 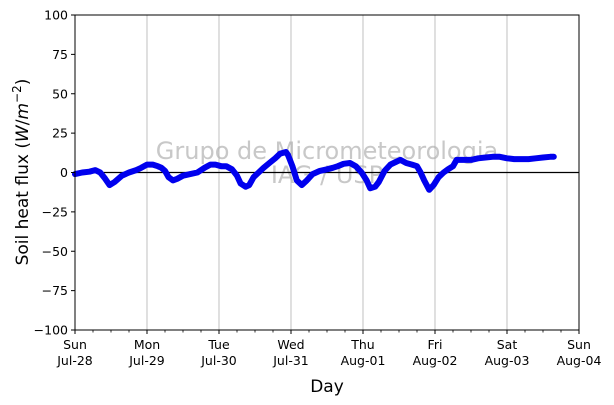 I want to click on x-tick-day-0: Sun, so click(x=75, y=344).